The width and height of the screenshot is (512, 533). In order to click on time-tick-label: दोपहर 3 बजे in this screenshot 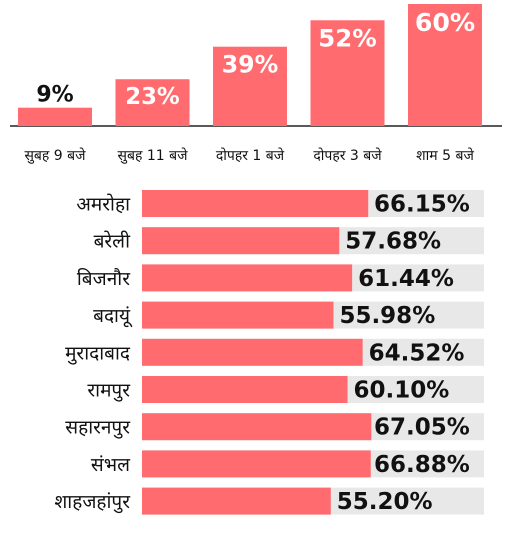, I will do `click(347, 155)`.